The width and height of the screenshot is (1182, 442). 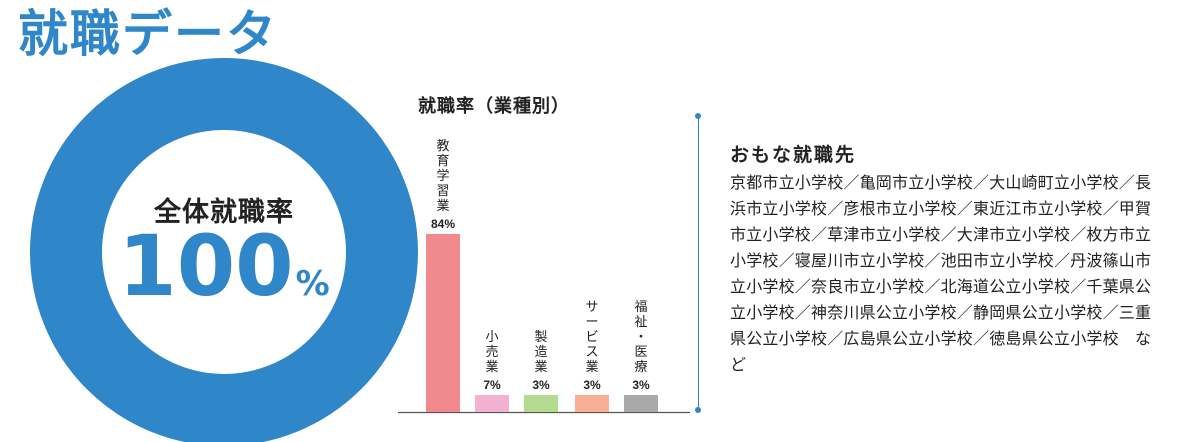 What do you see at coordinates (698, 116) in the screenshot?
I see `divider-dot-top` at bounding box center [698, 116].